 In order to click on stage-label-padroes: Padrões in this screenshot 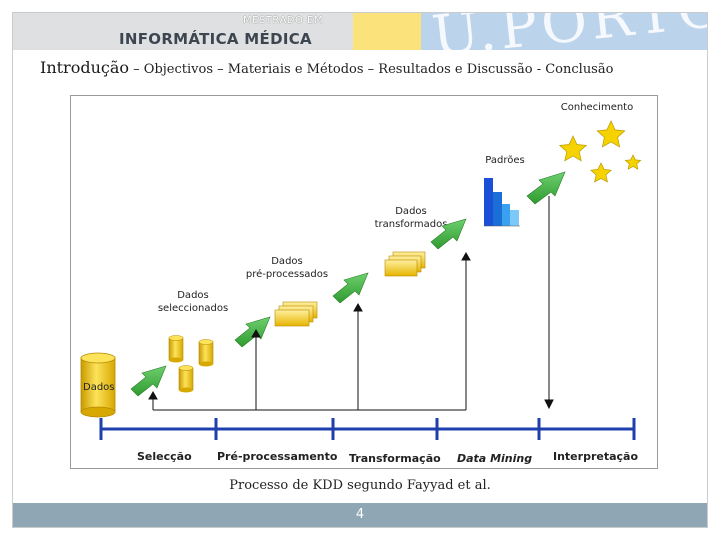, I will do `click(504, 160)`.